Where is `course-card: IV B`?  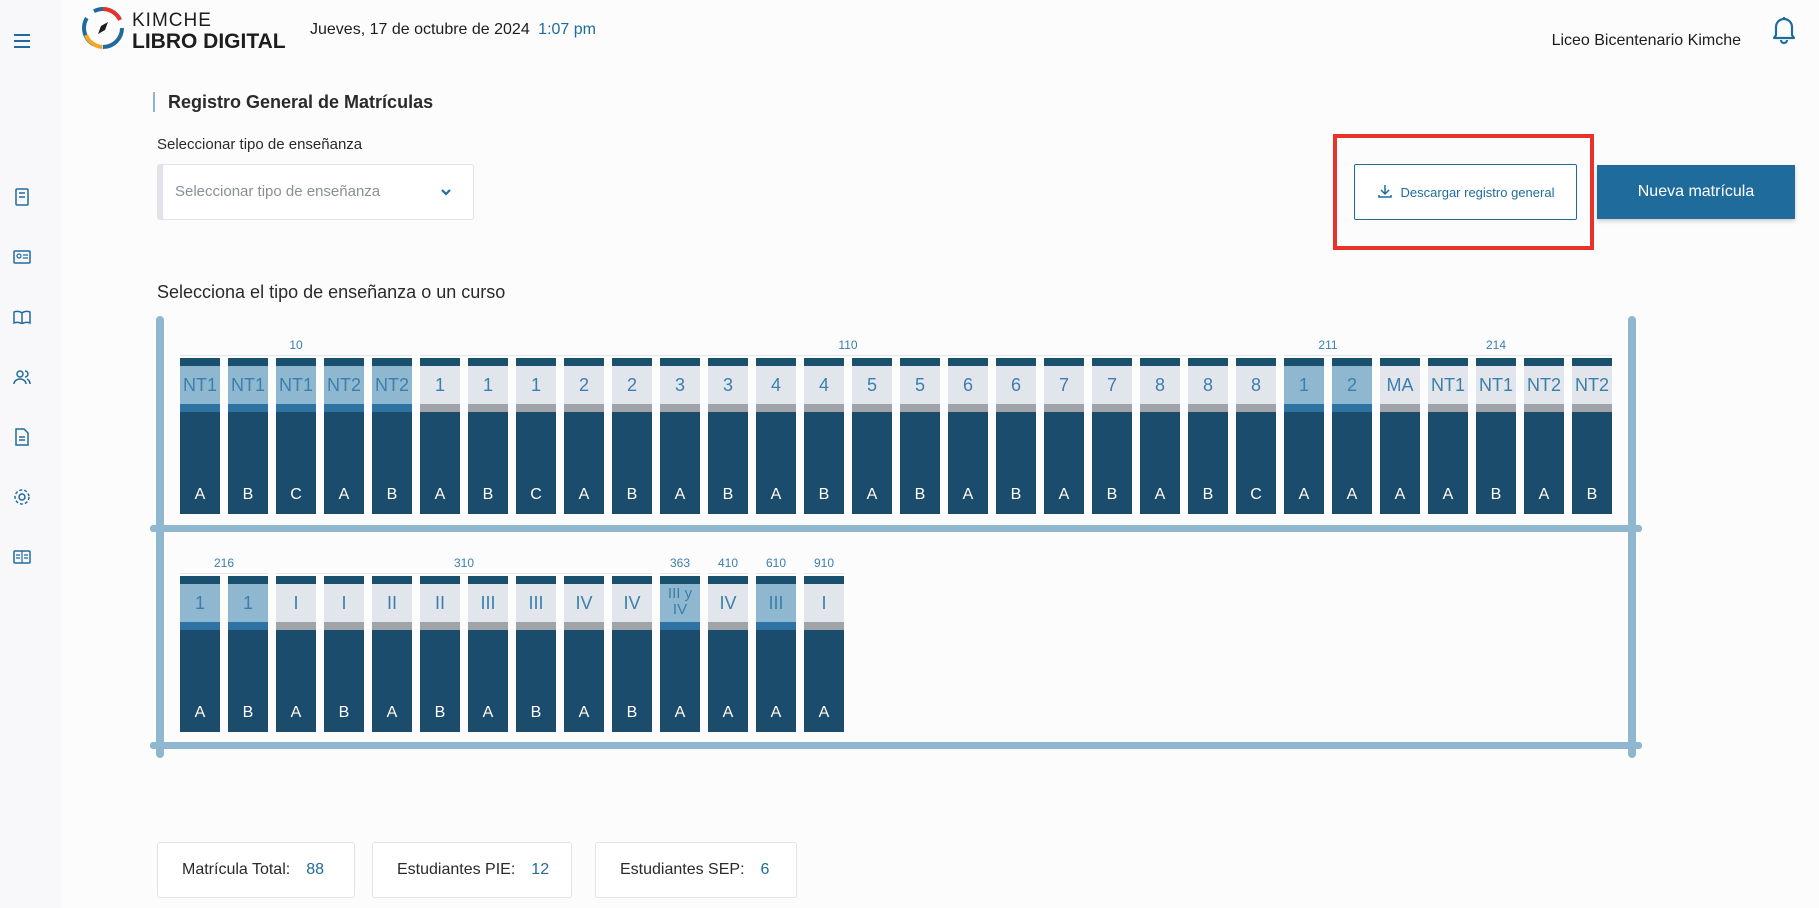 course-card: IV B is located at coordinates (632, 654).